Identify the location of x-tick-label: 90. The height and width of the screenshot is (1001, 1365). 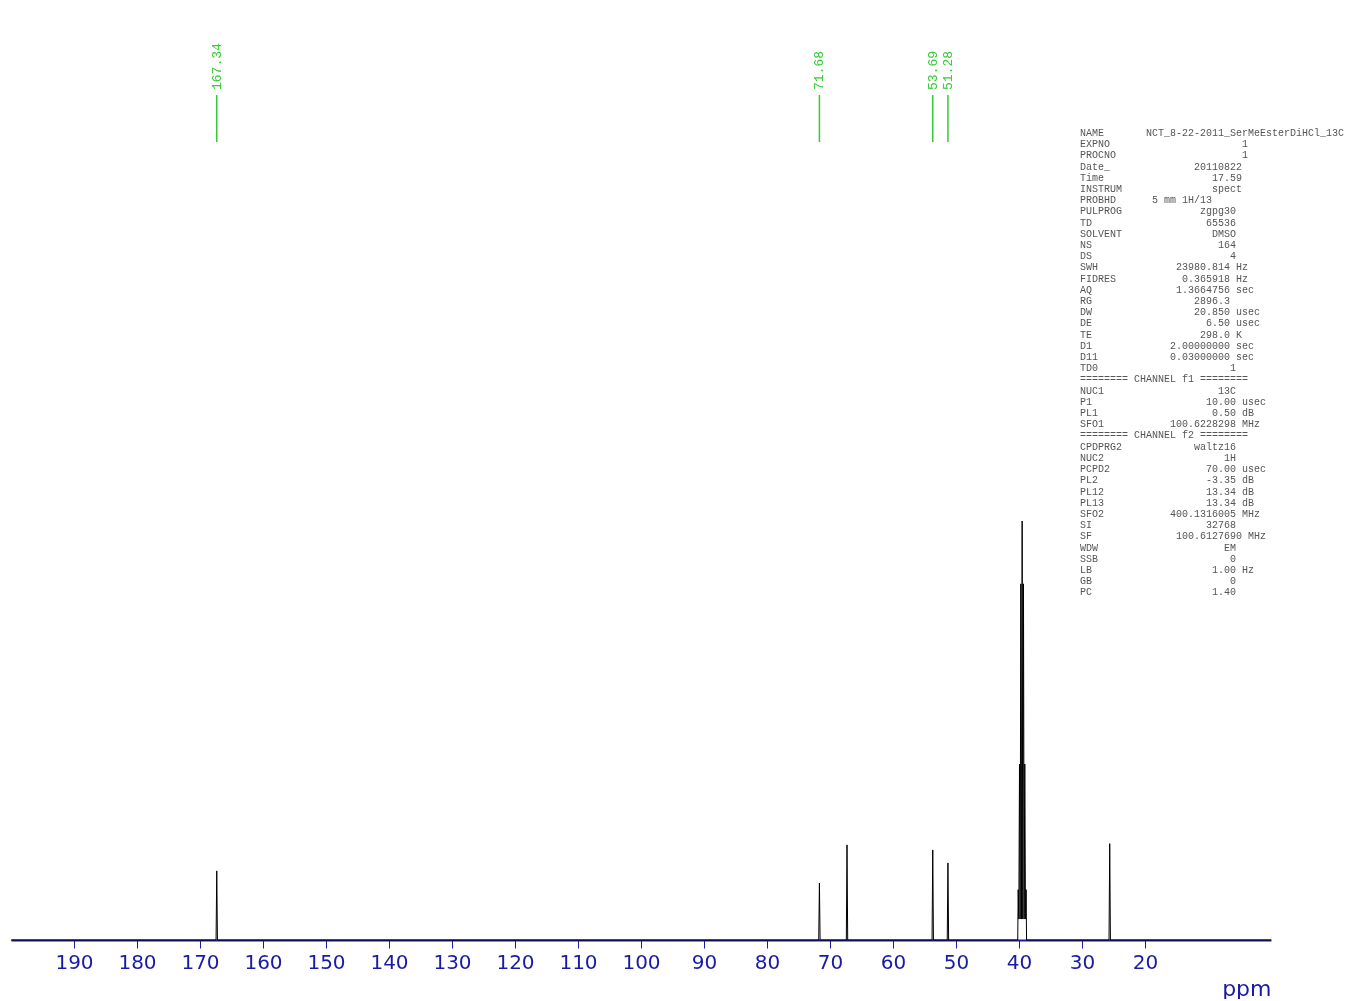
(704, 961).